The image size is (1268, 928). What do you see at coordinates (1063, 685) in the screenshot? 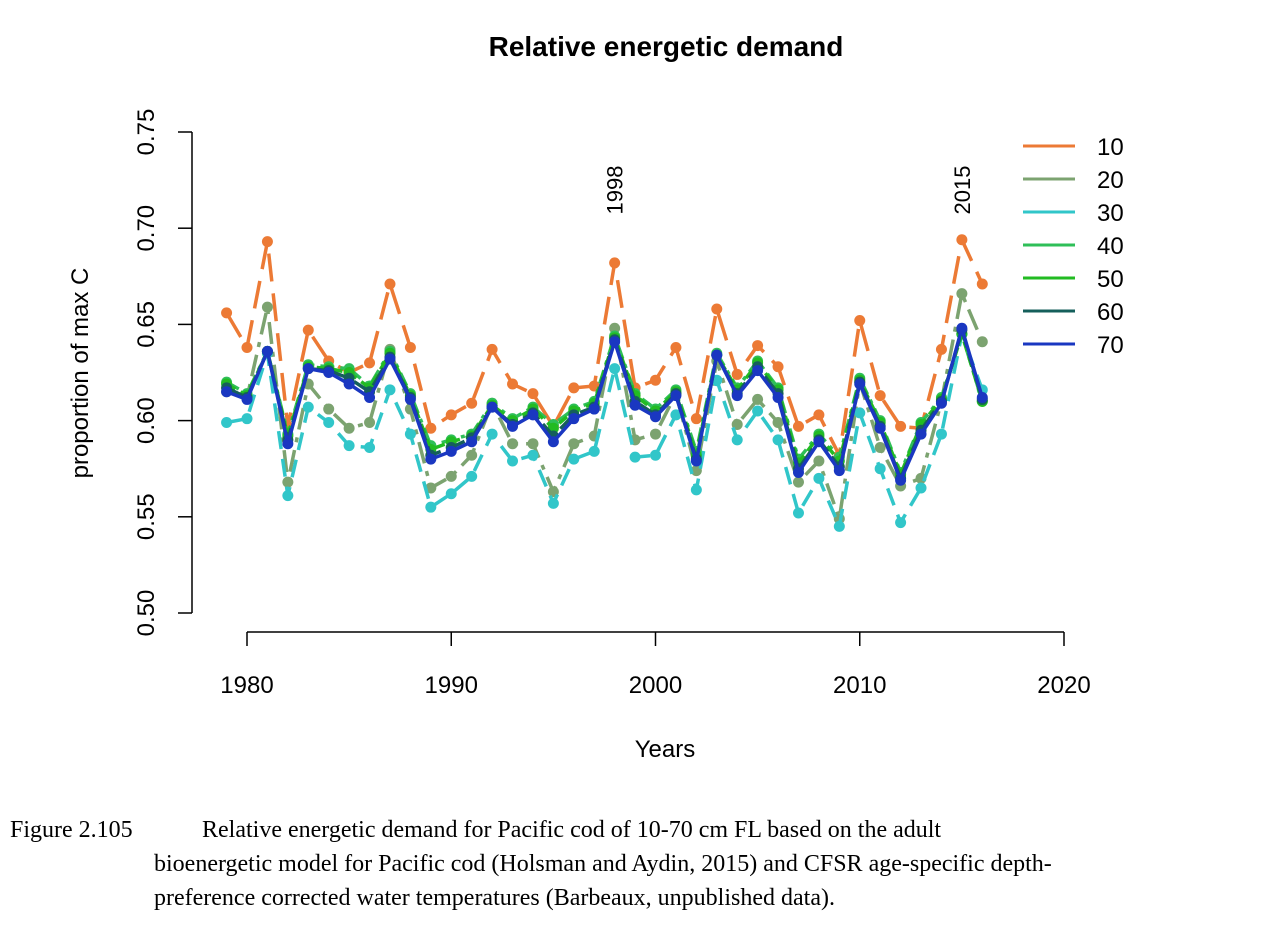
I see `x-tick-label: 2020` at bounding box center [1063, 685].